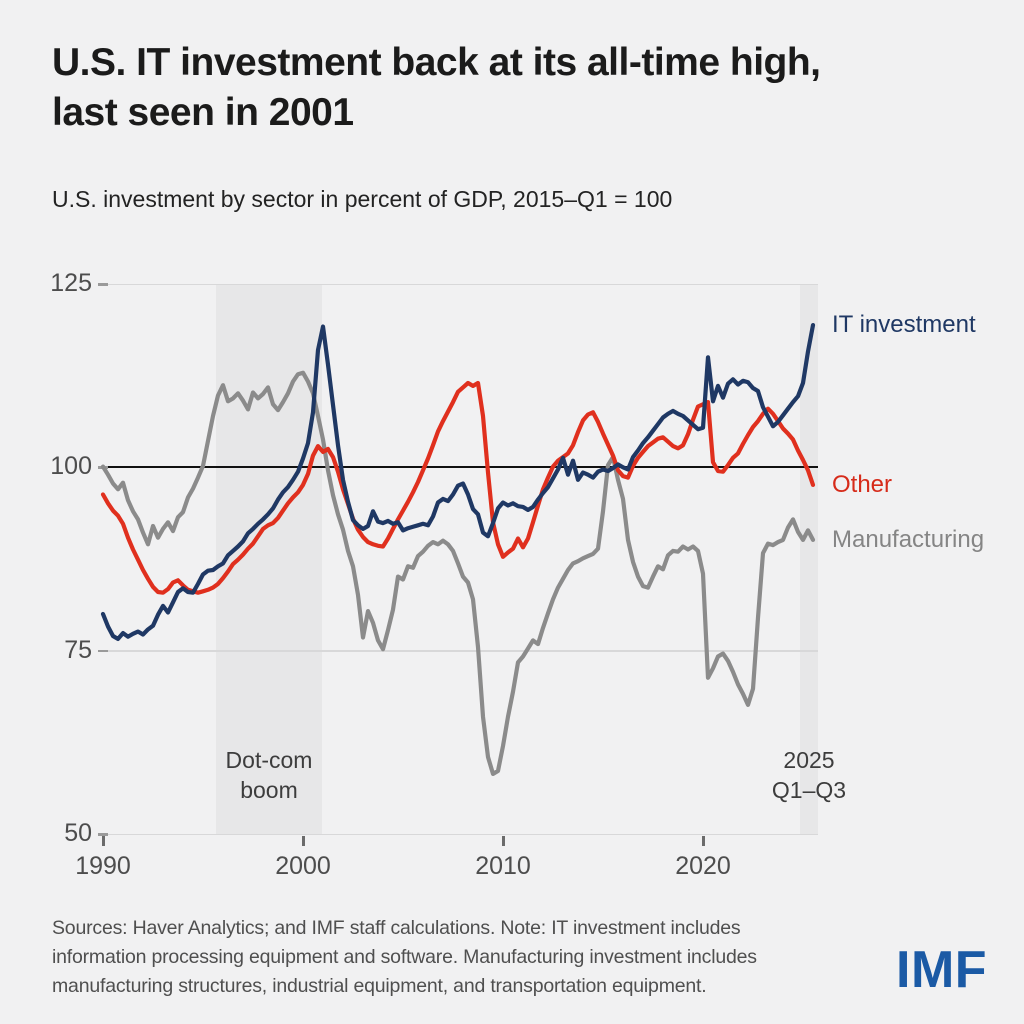 This screenshot has width=1024, height=1024. Describe the element at coordinates (78, 649) in the screenshot. I see `y-tick-label-75: 75` at that location.